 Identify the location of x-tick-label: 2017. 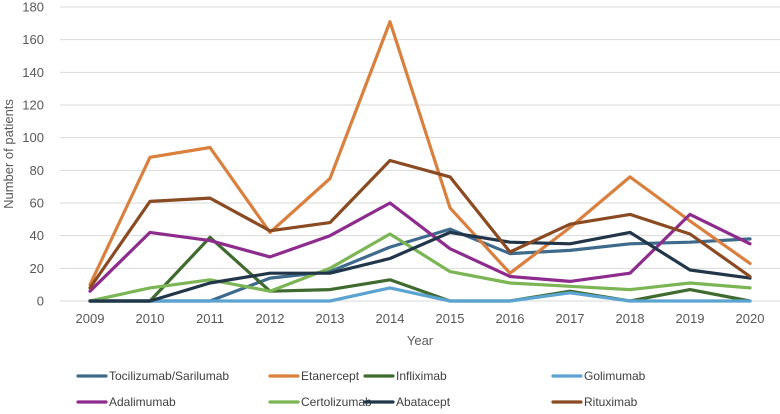
(570, 318).